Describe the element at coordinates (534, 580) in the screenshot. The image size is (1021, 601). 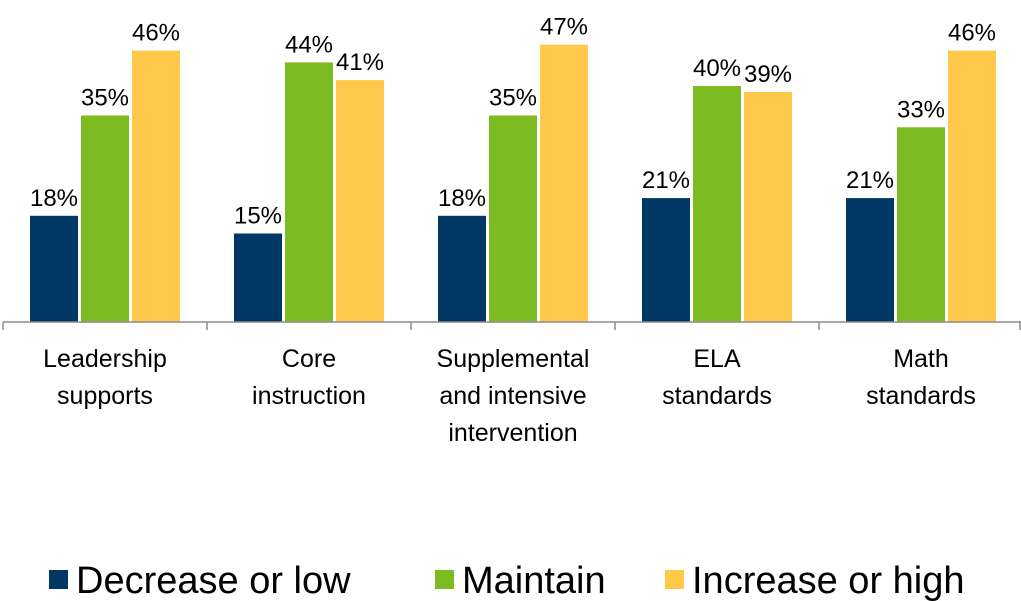
I see `legend-label-2: Maintain` at that location.